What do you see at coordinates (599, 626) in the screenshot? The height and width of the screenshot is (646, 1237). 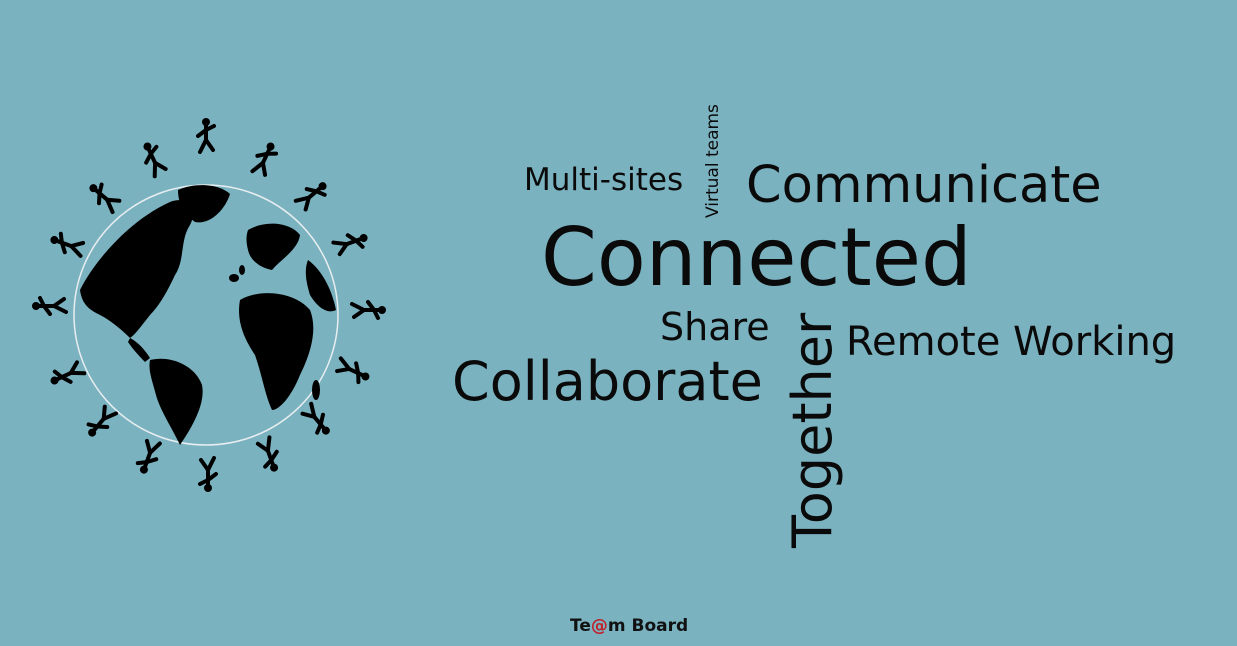 I see `brand-at-sign: @` at bounding box center [599, 626].